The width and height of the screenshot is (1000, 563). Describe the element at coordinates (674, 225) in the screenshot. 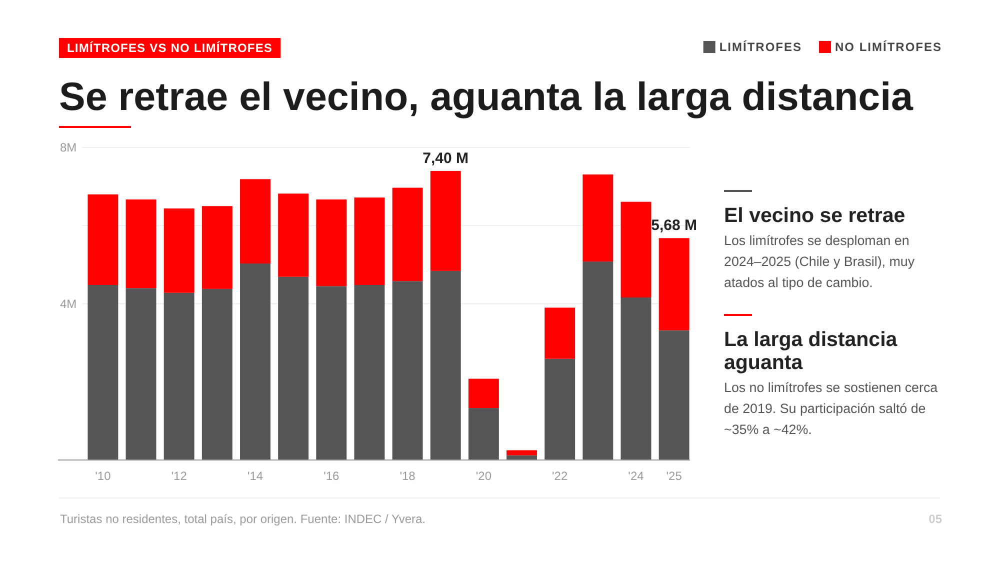

I see `total-label: 5,68 M` at that location.